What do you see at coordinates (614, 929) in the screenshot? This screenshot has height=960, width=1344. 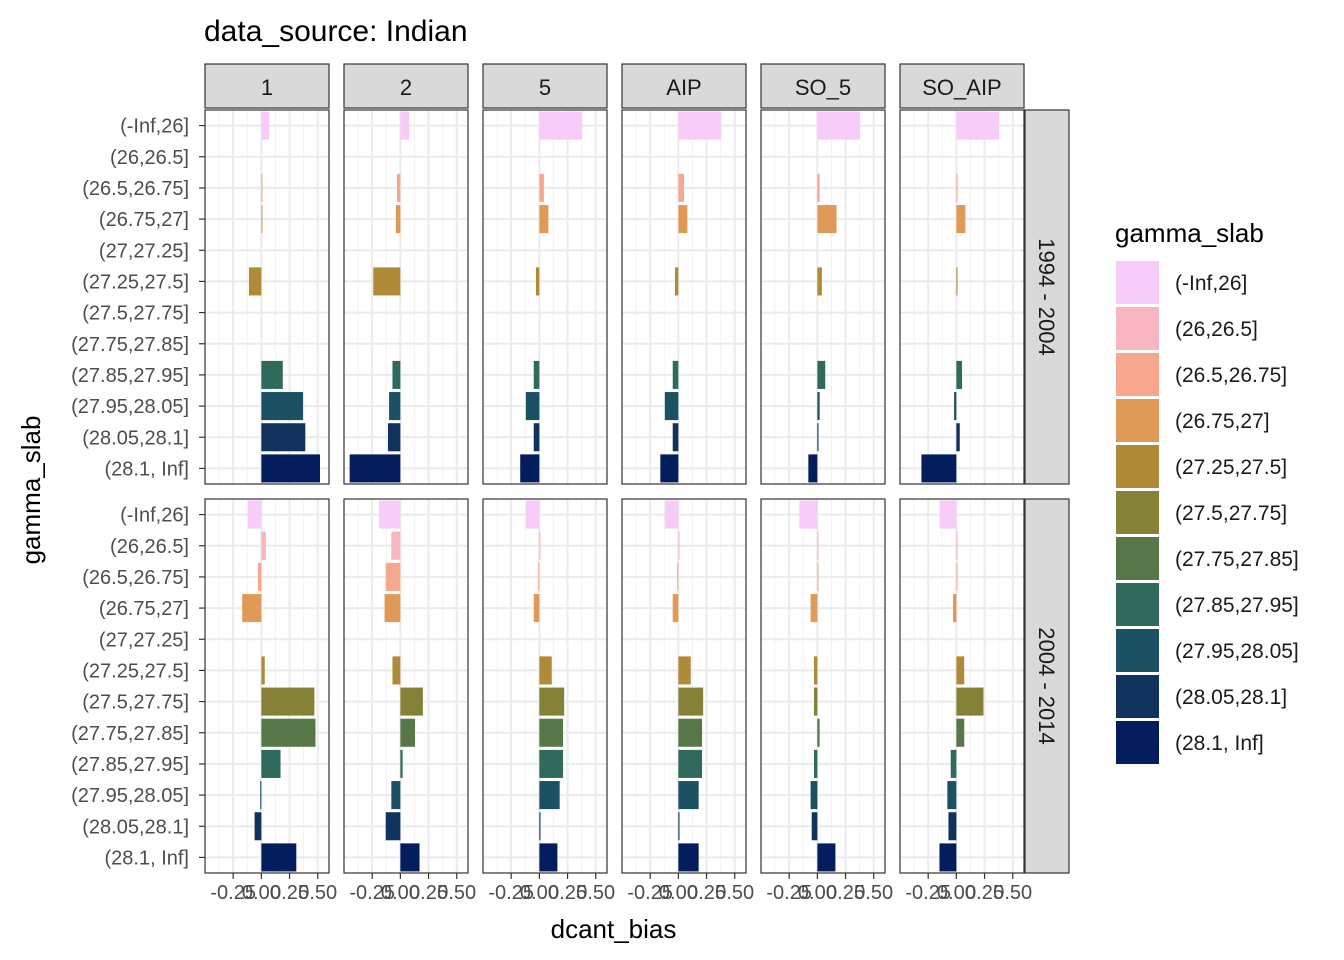 I see `x-axis-label: dcant_bias` at bounding box center [614, 929].